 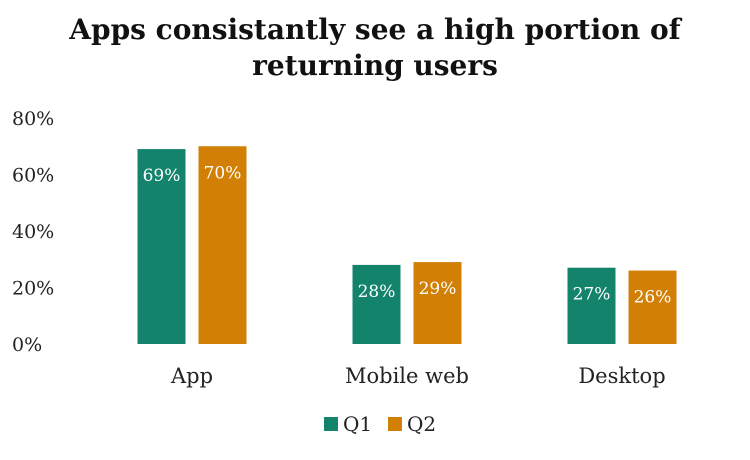 What do you see at coordinates (377, 292) in the screenshot?
I see `data-label: 28%` at bounding box center [377, 292].